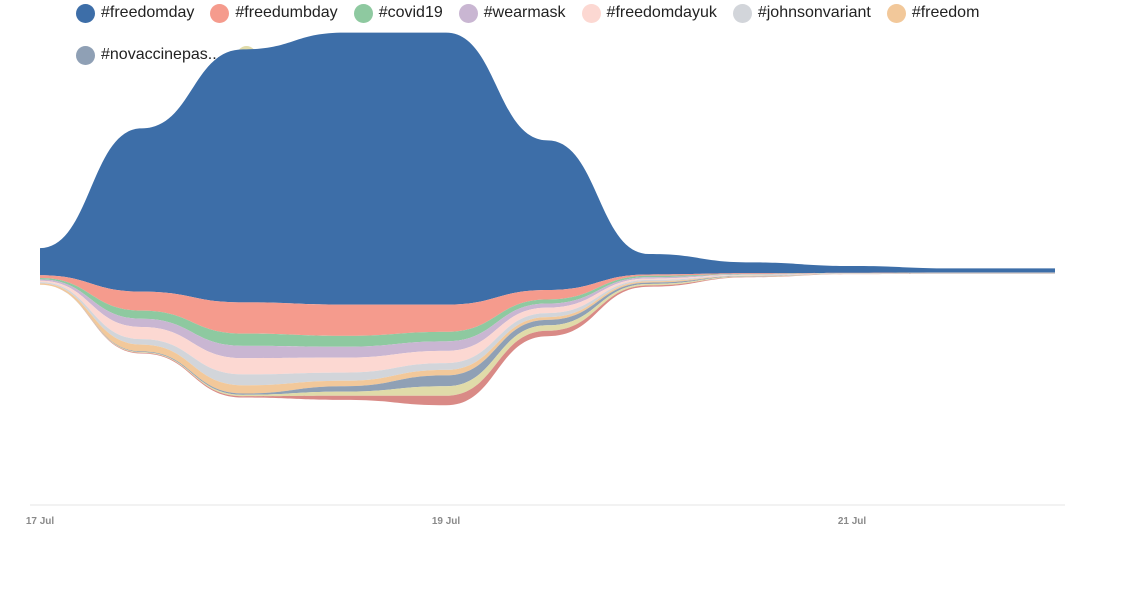  What do you see at coordinates (410, 12) in the screenshot?
I see `legend-label: #covid19` at bounding box center [410, 12].